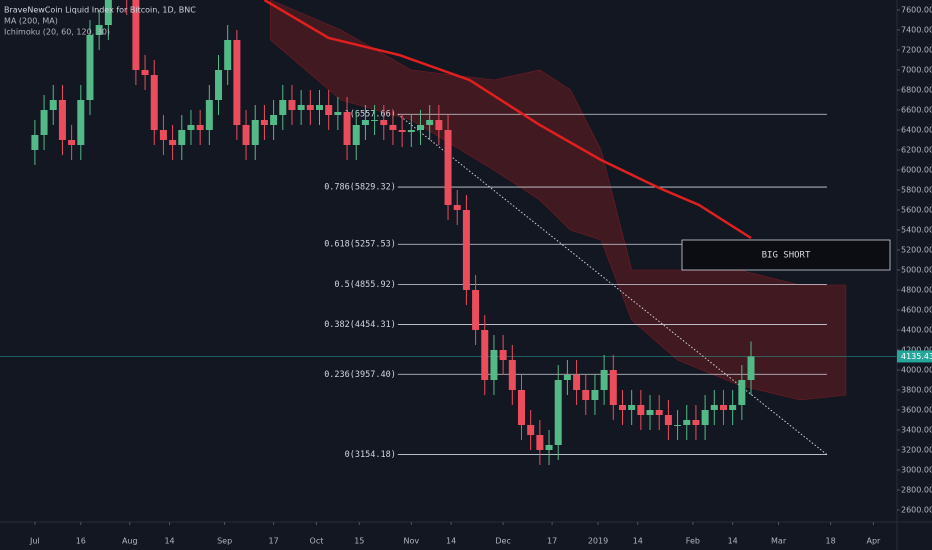 The height and width of the screenshot is (550, 932). What do you see at coordinates (370, 455) in the screenshot?
I see `fib-label: 0(3154.18)` at bounding box center [370, 455].